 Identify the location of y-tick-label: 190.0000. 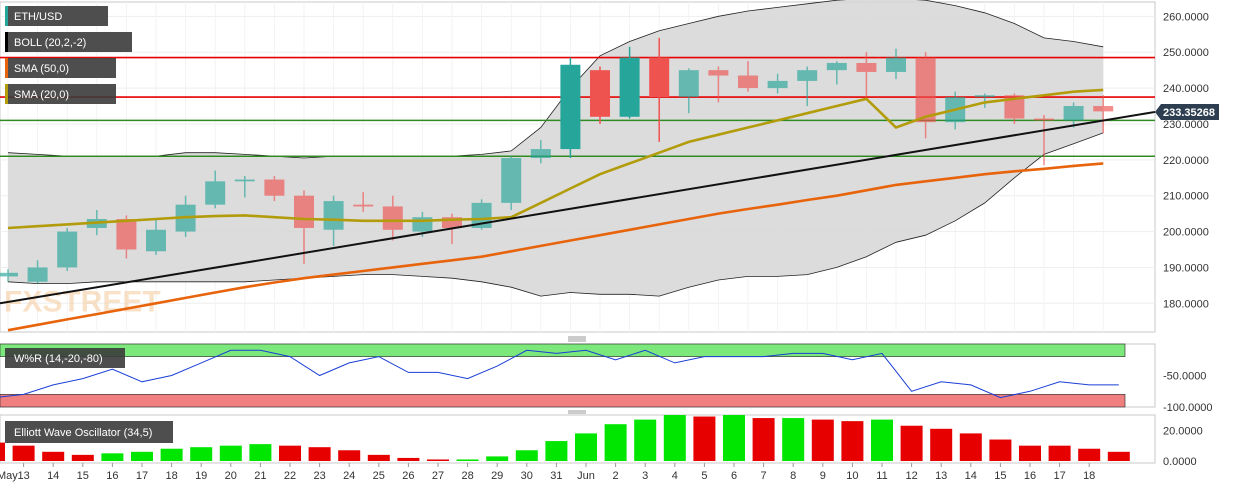
(1186, 268).